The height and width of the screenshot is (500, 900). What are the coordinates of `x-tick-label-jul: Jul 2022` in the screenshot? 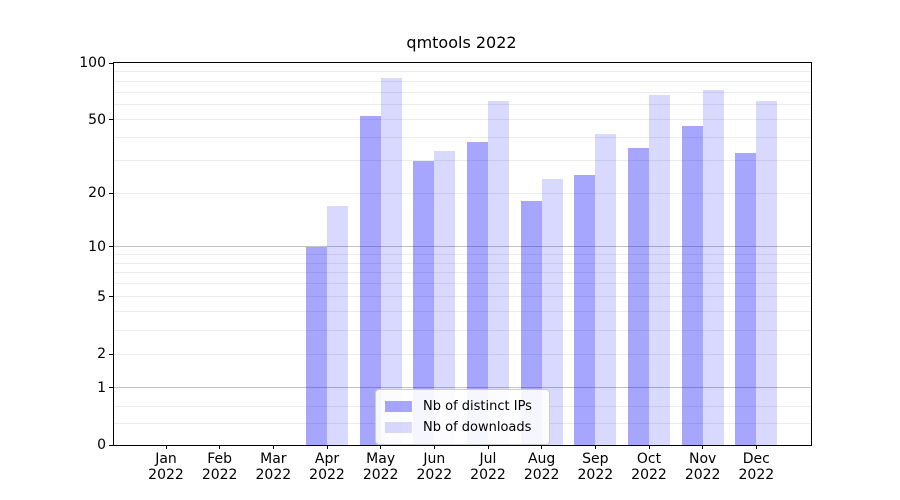 It's located at (488, 467).